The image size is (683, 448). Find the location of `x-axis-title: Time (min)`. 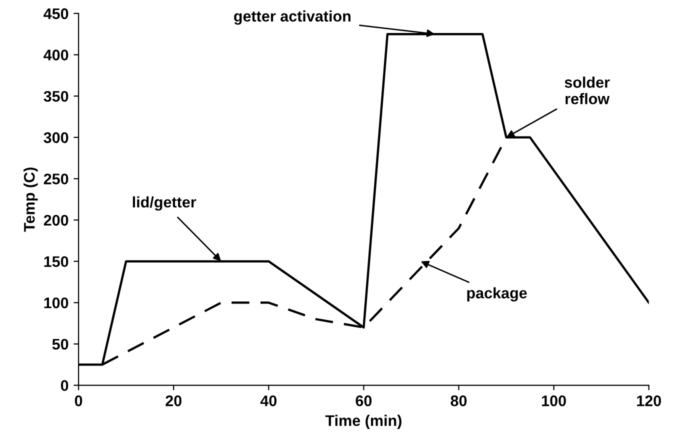

x-axis-title: Time (min) is located at coordinates (363, 422).